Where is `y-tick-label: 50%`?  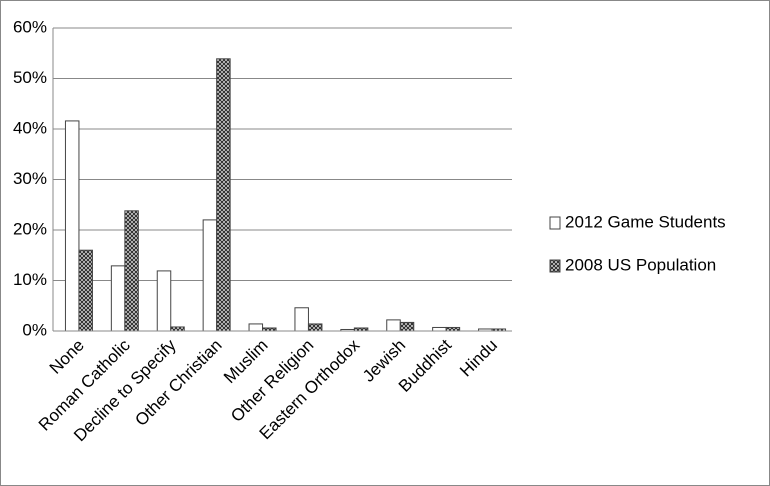
y-tick-label: 50% is located at coordinates (30, 77).